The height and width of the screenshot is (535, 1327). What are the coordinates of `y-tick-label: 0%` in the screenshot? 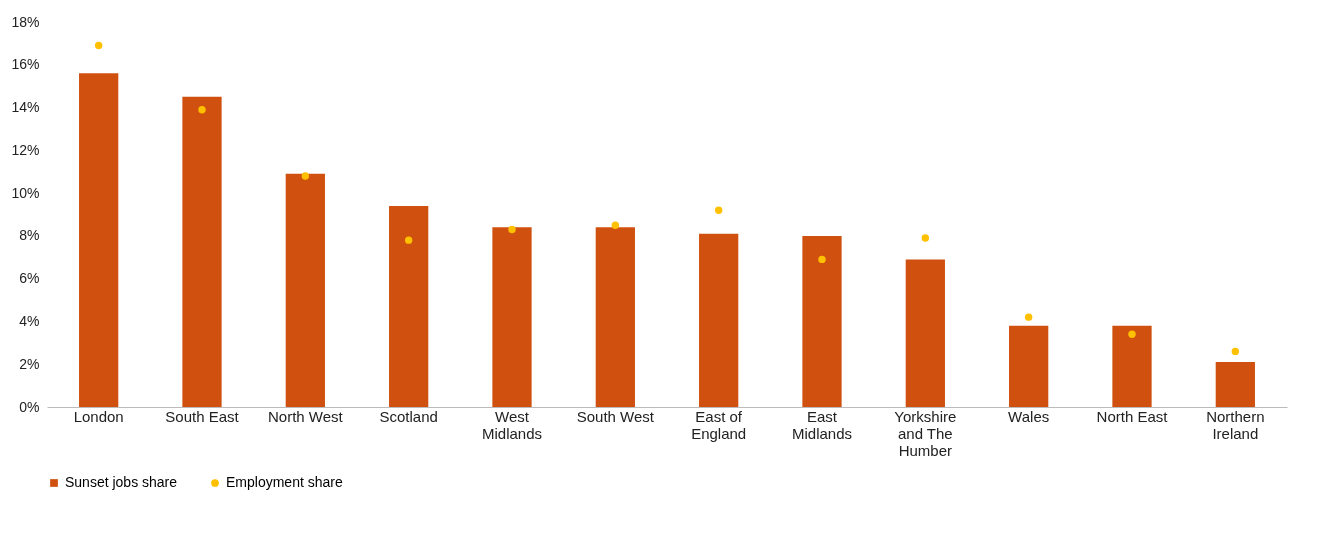 It's located at (29, 406).